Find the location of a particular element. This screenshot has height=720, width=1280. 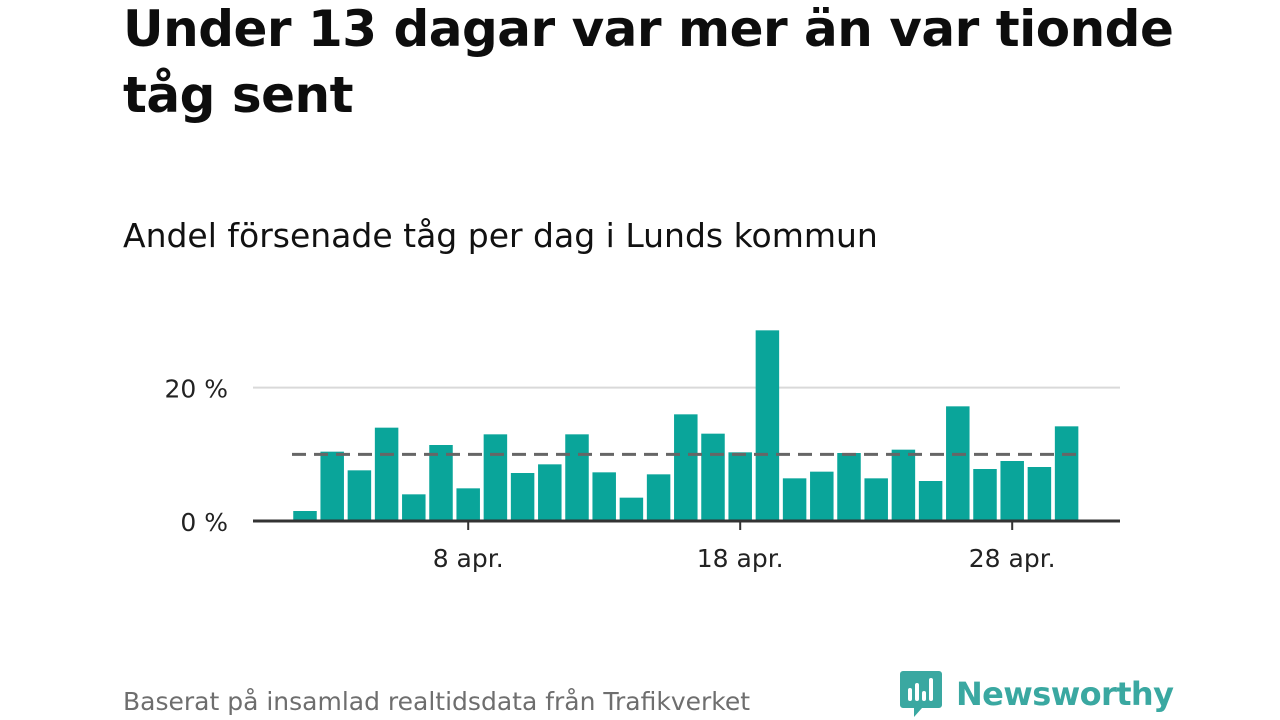

brand-name: Newsworthy is located at coordinates (1065, 694).